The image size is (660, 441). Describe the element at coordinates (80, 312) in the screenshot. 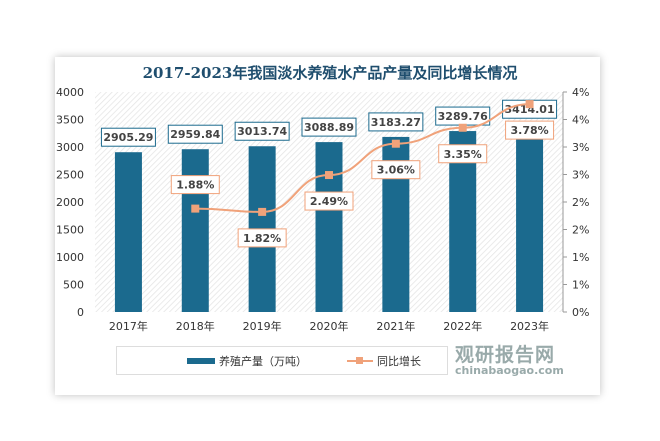

I see `left-tick-label: 0` at that location.